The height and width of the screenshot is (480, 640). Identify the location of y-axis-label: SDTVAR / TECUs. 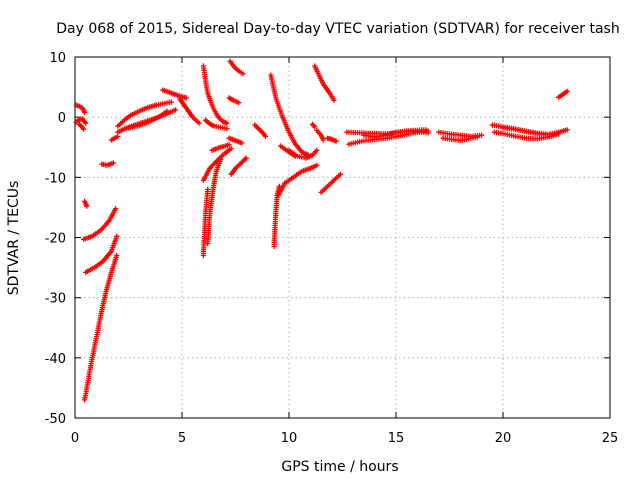
(14, 238).